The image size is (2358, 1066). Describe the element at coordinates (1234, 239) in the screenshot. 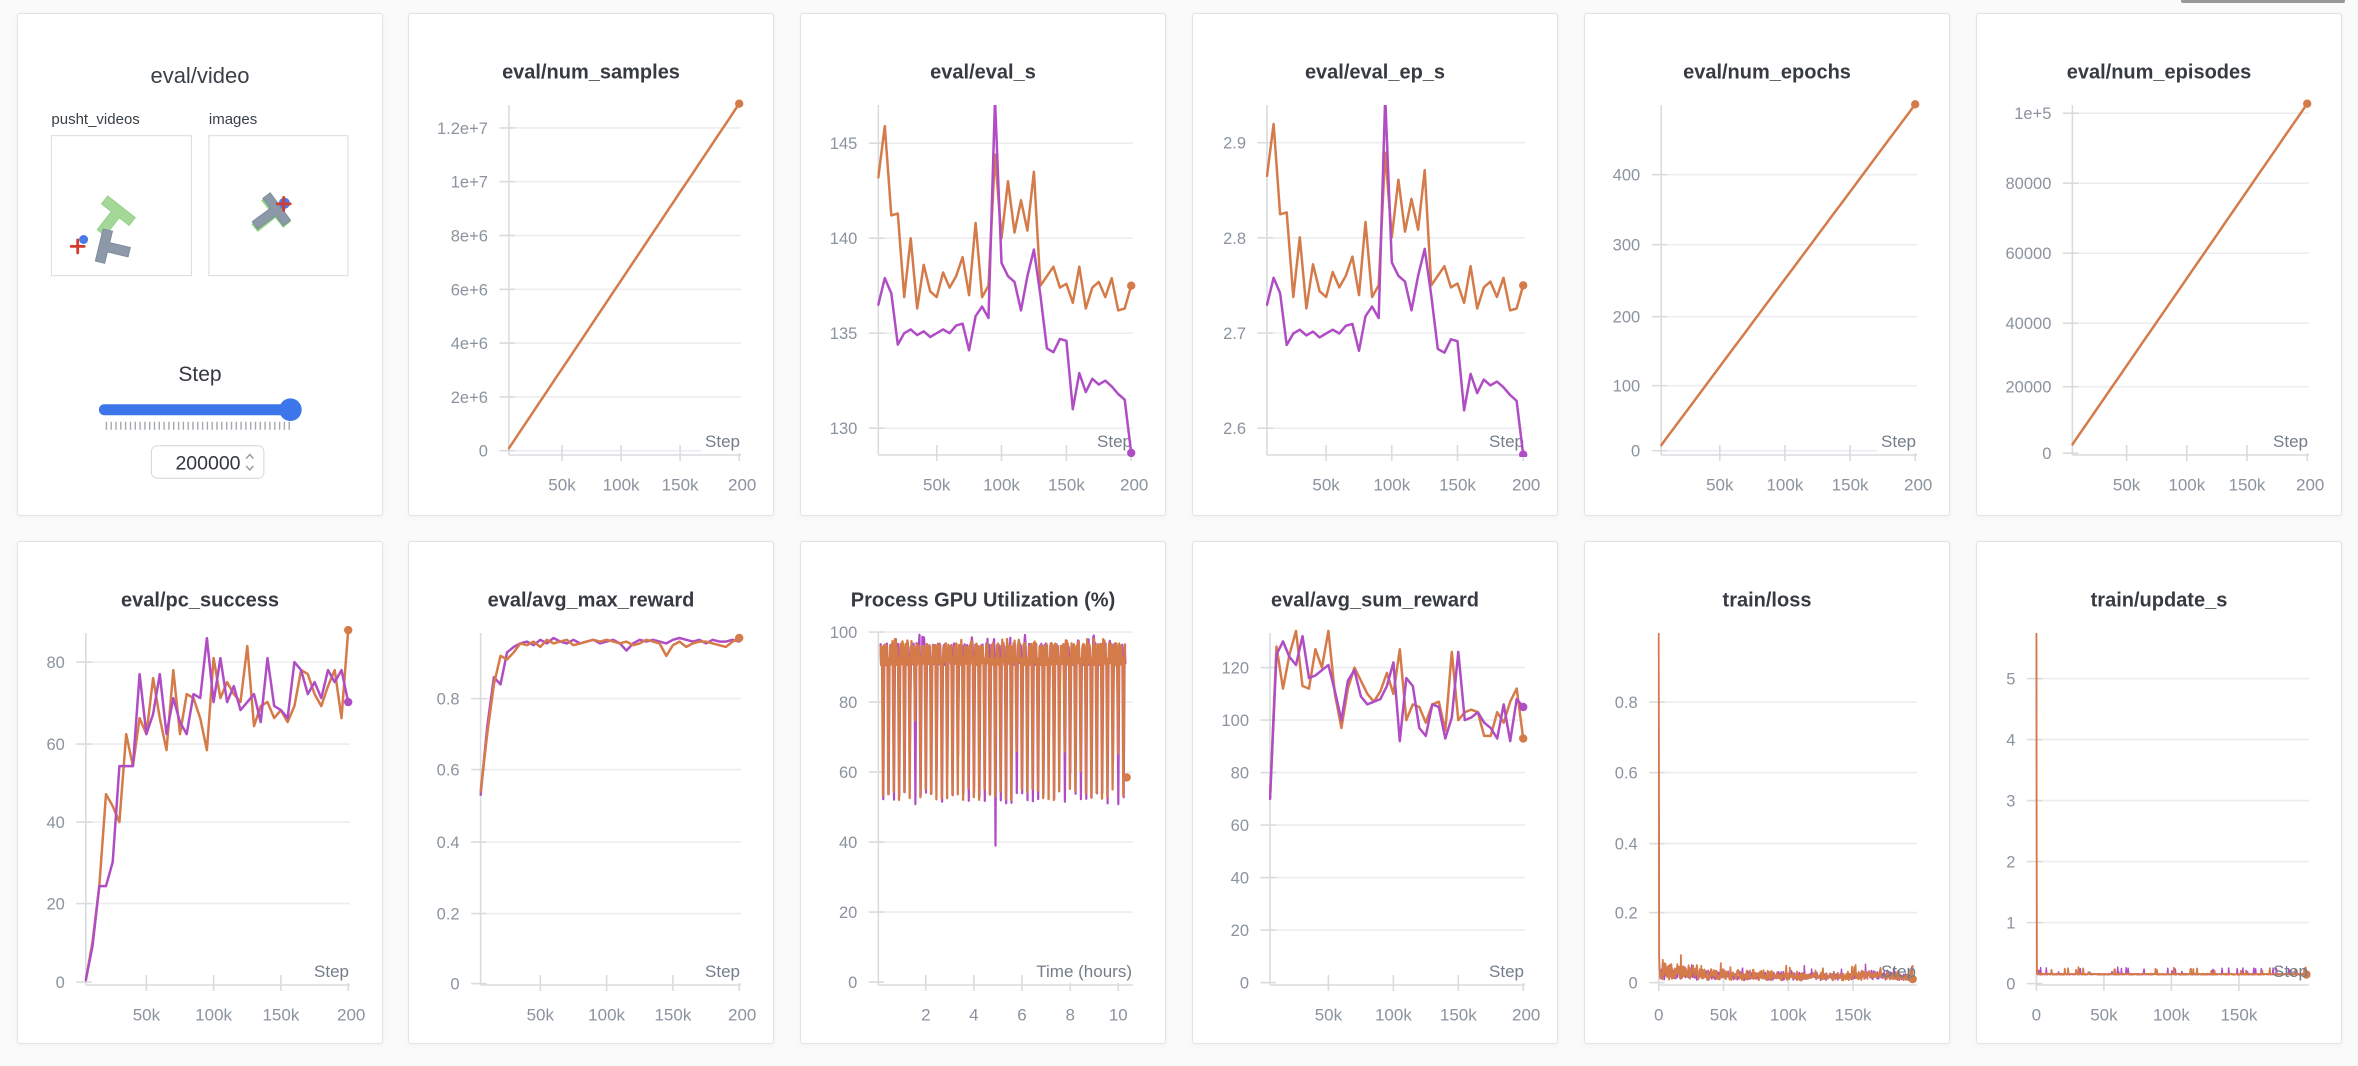

I see `svg-text: 2.8` at that location.